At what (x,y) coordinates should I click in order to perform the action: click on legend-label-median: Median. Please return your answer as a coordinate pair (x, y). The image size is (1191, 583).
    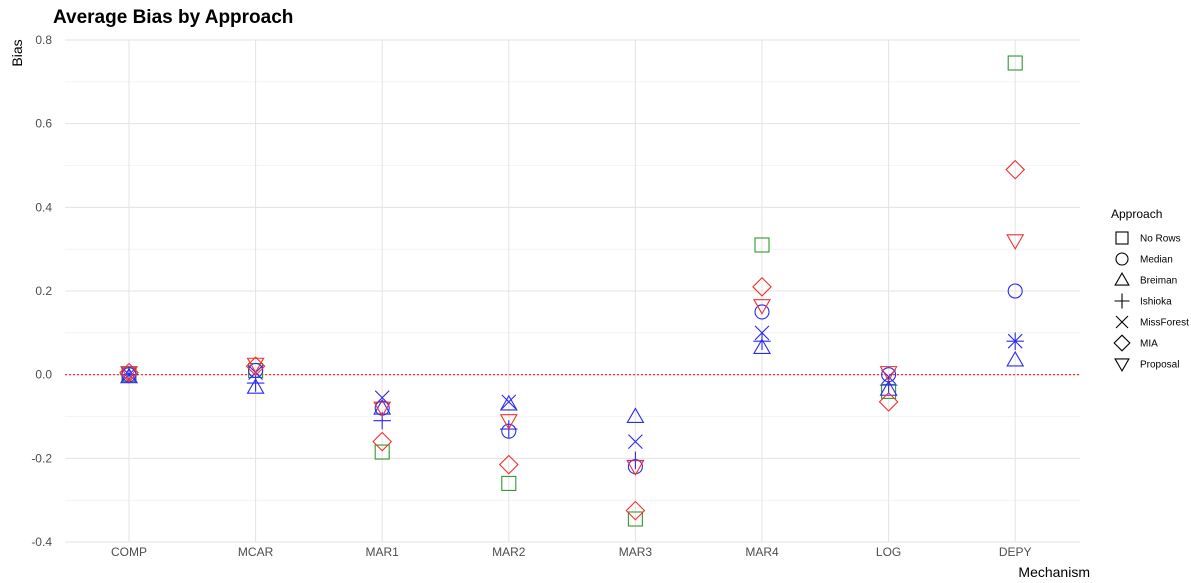
    Looking at the image, I should click on (1156, 260).